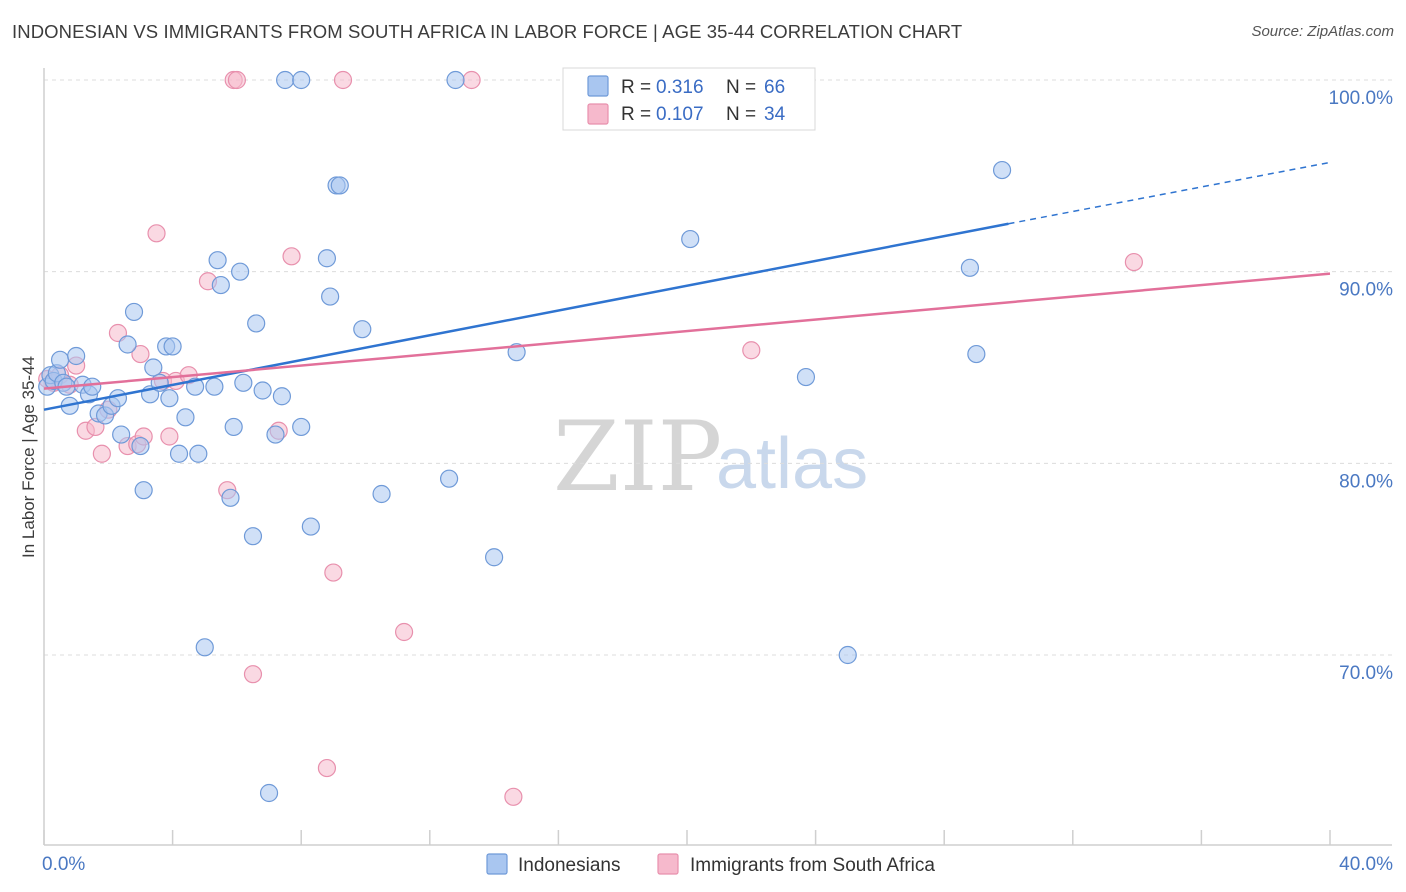 The height and width of the screenshot is (892, 1406). Describe the element at coordinates (63, 864) in the screenshot. I see `x-tick-label: 0.0%` at that location.